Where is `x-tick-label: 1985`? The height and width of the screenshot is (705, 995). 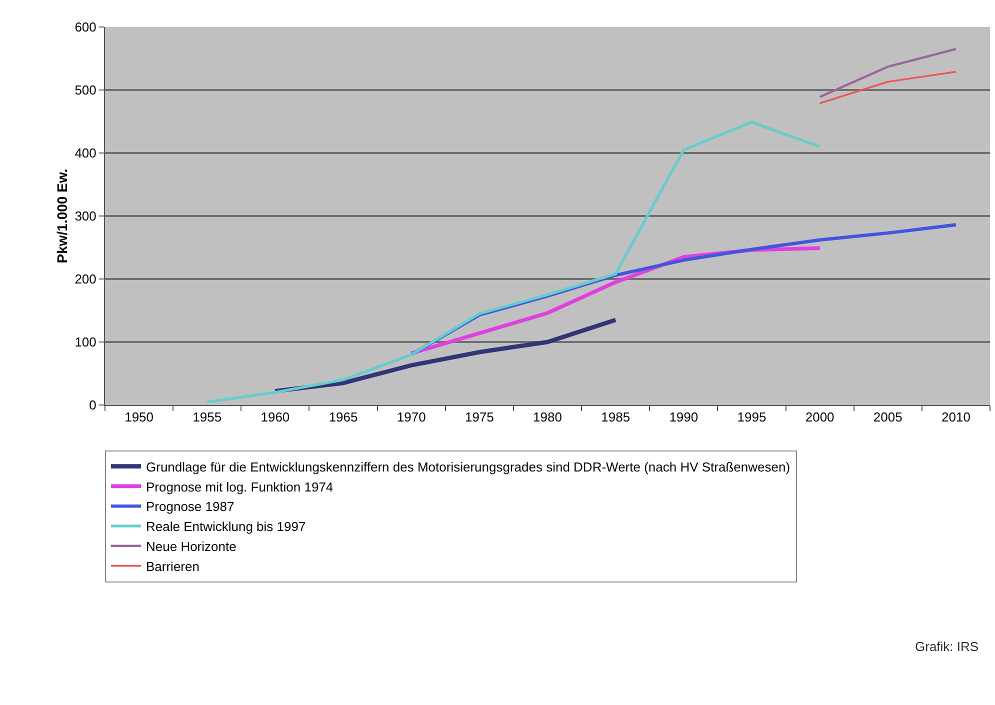 x-tick-label: 1985 is located at coordinates (615, 417).